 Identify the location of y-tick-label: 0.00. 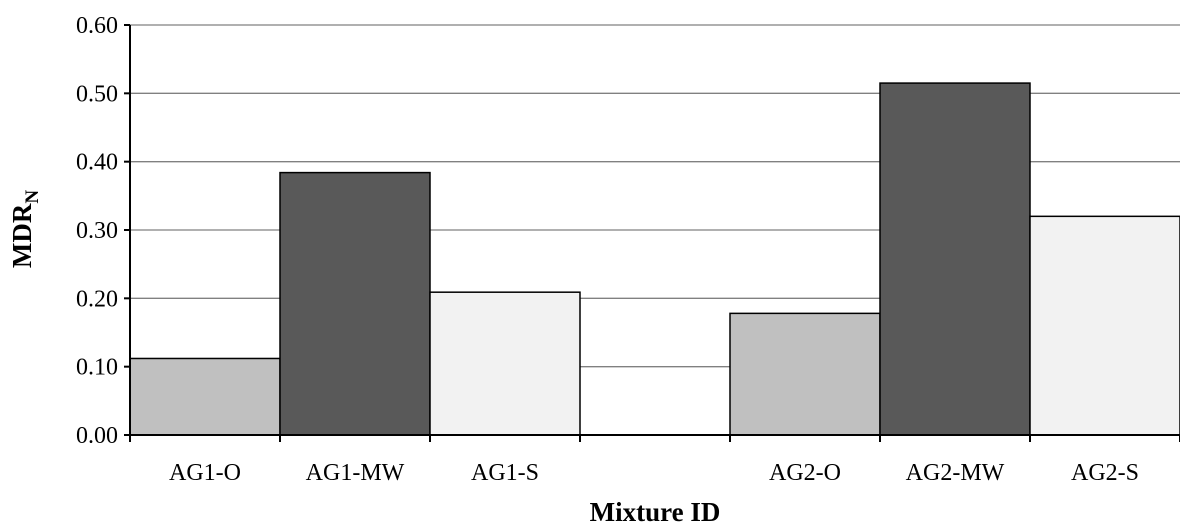
(97, 436).